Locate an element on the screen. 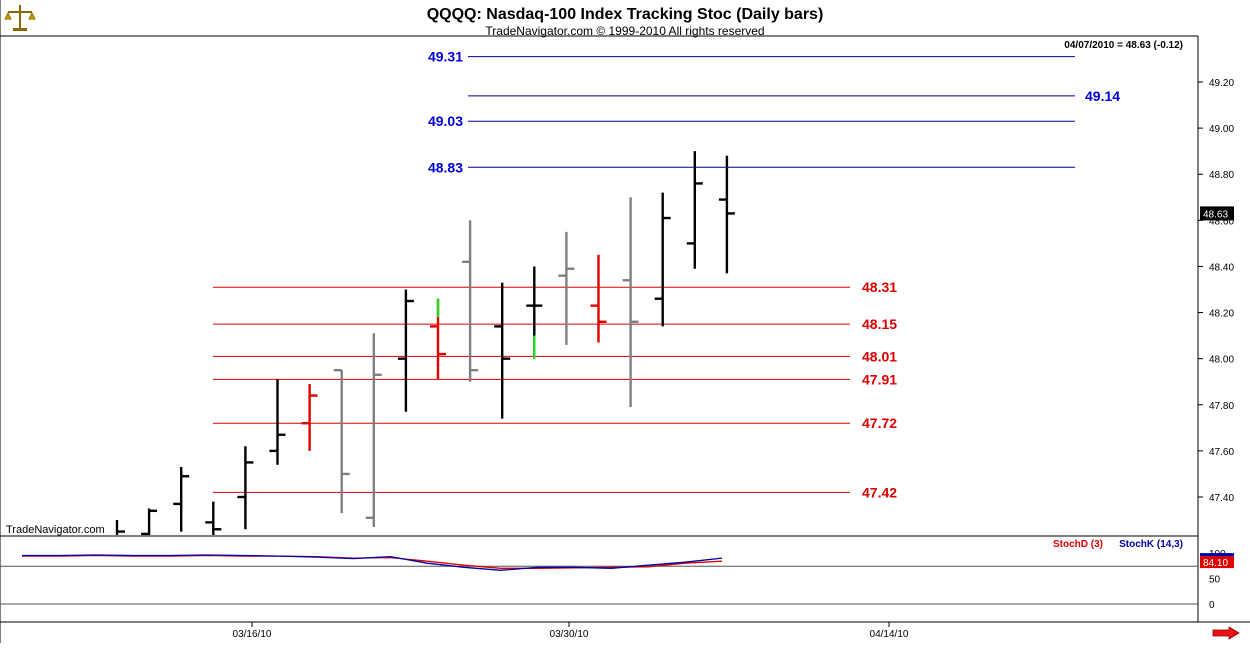 This screenshot has height=648, width=1250. support-label: 47.72 is located at coordinates (879, 423).